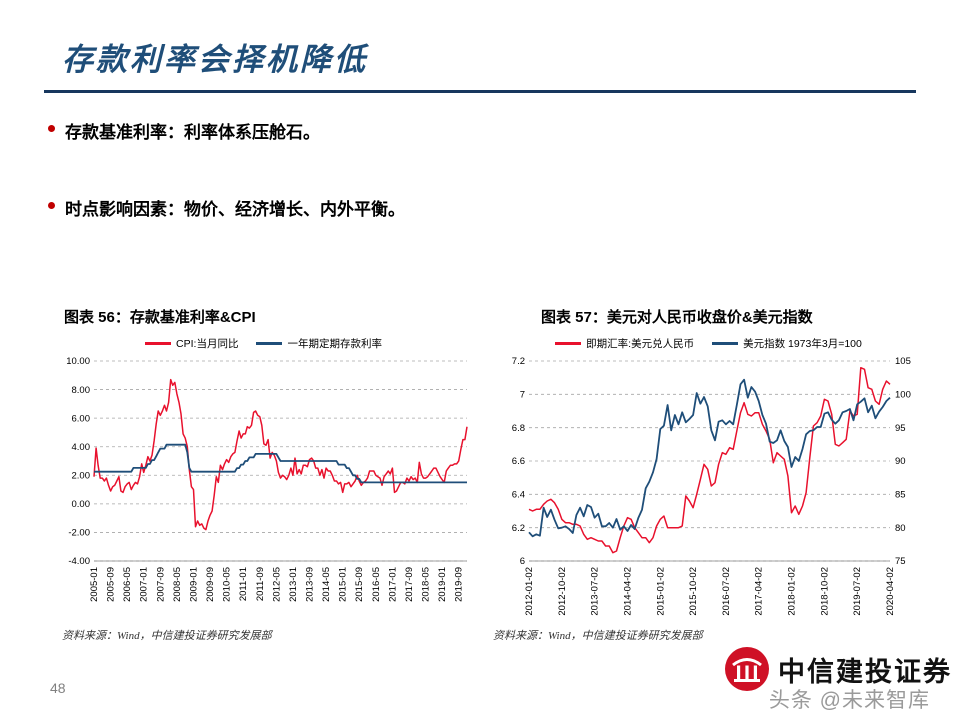  Describe the element at coordinates (160, 584) in the screenshot. I see `svg-text: 2007-09` at that location.